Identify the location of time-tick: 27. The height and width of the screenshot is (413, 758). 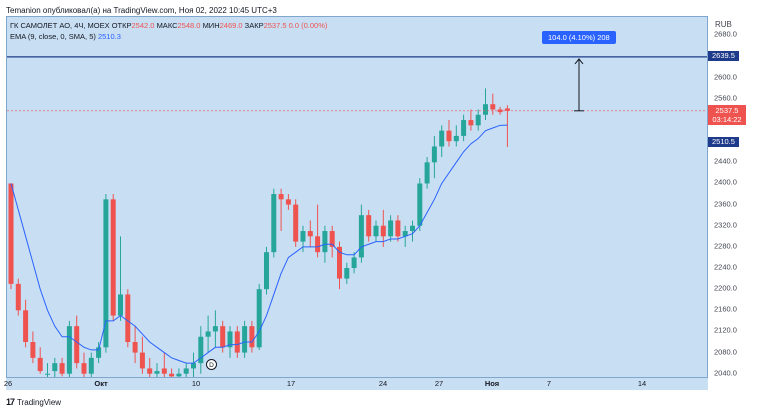
(439, 383).